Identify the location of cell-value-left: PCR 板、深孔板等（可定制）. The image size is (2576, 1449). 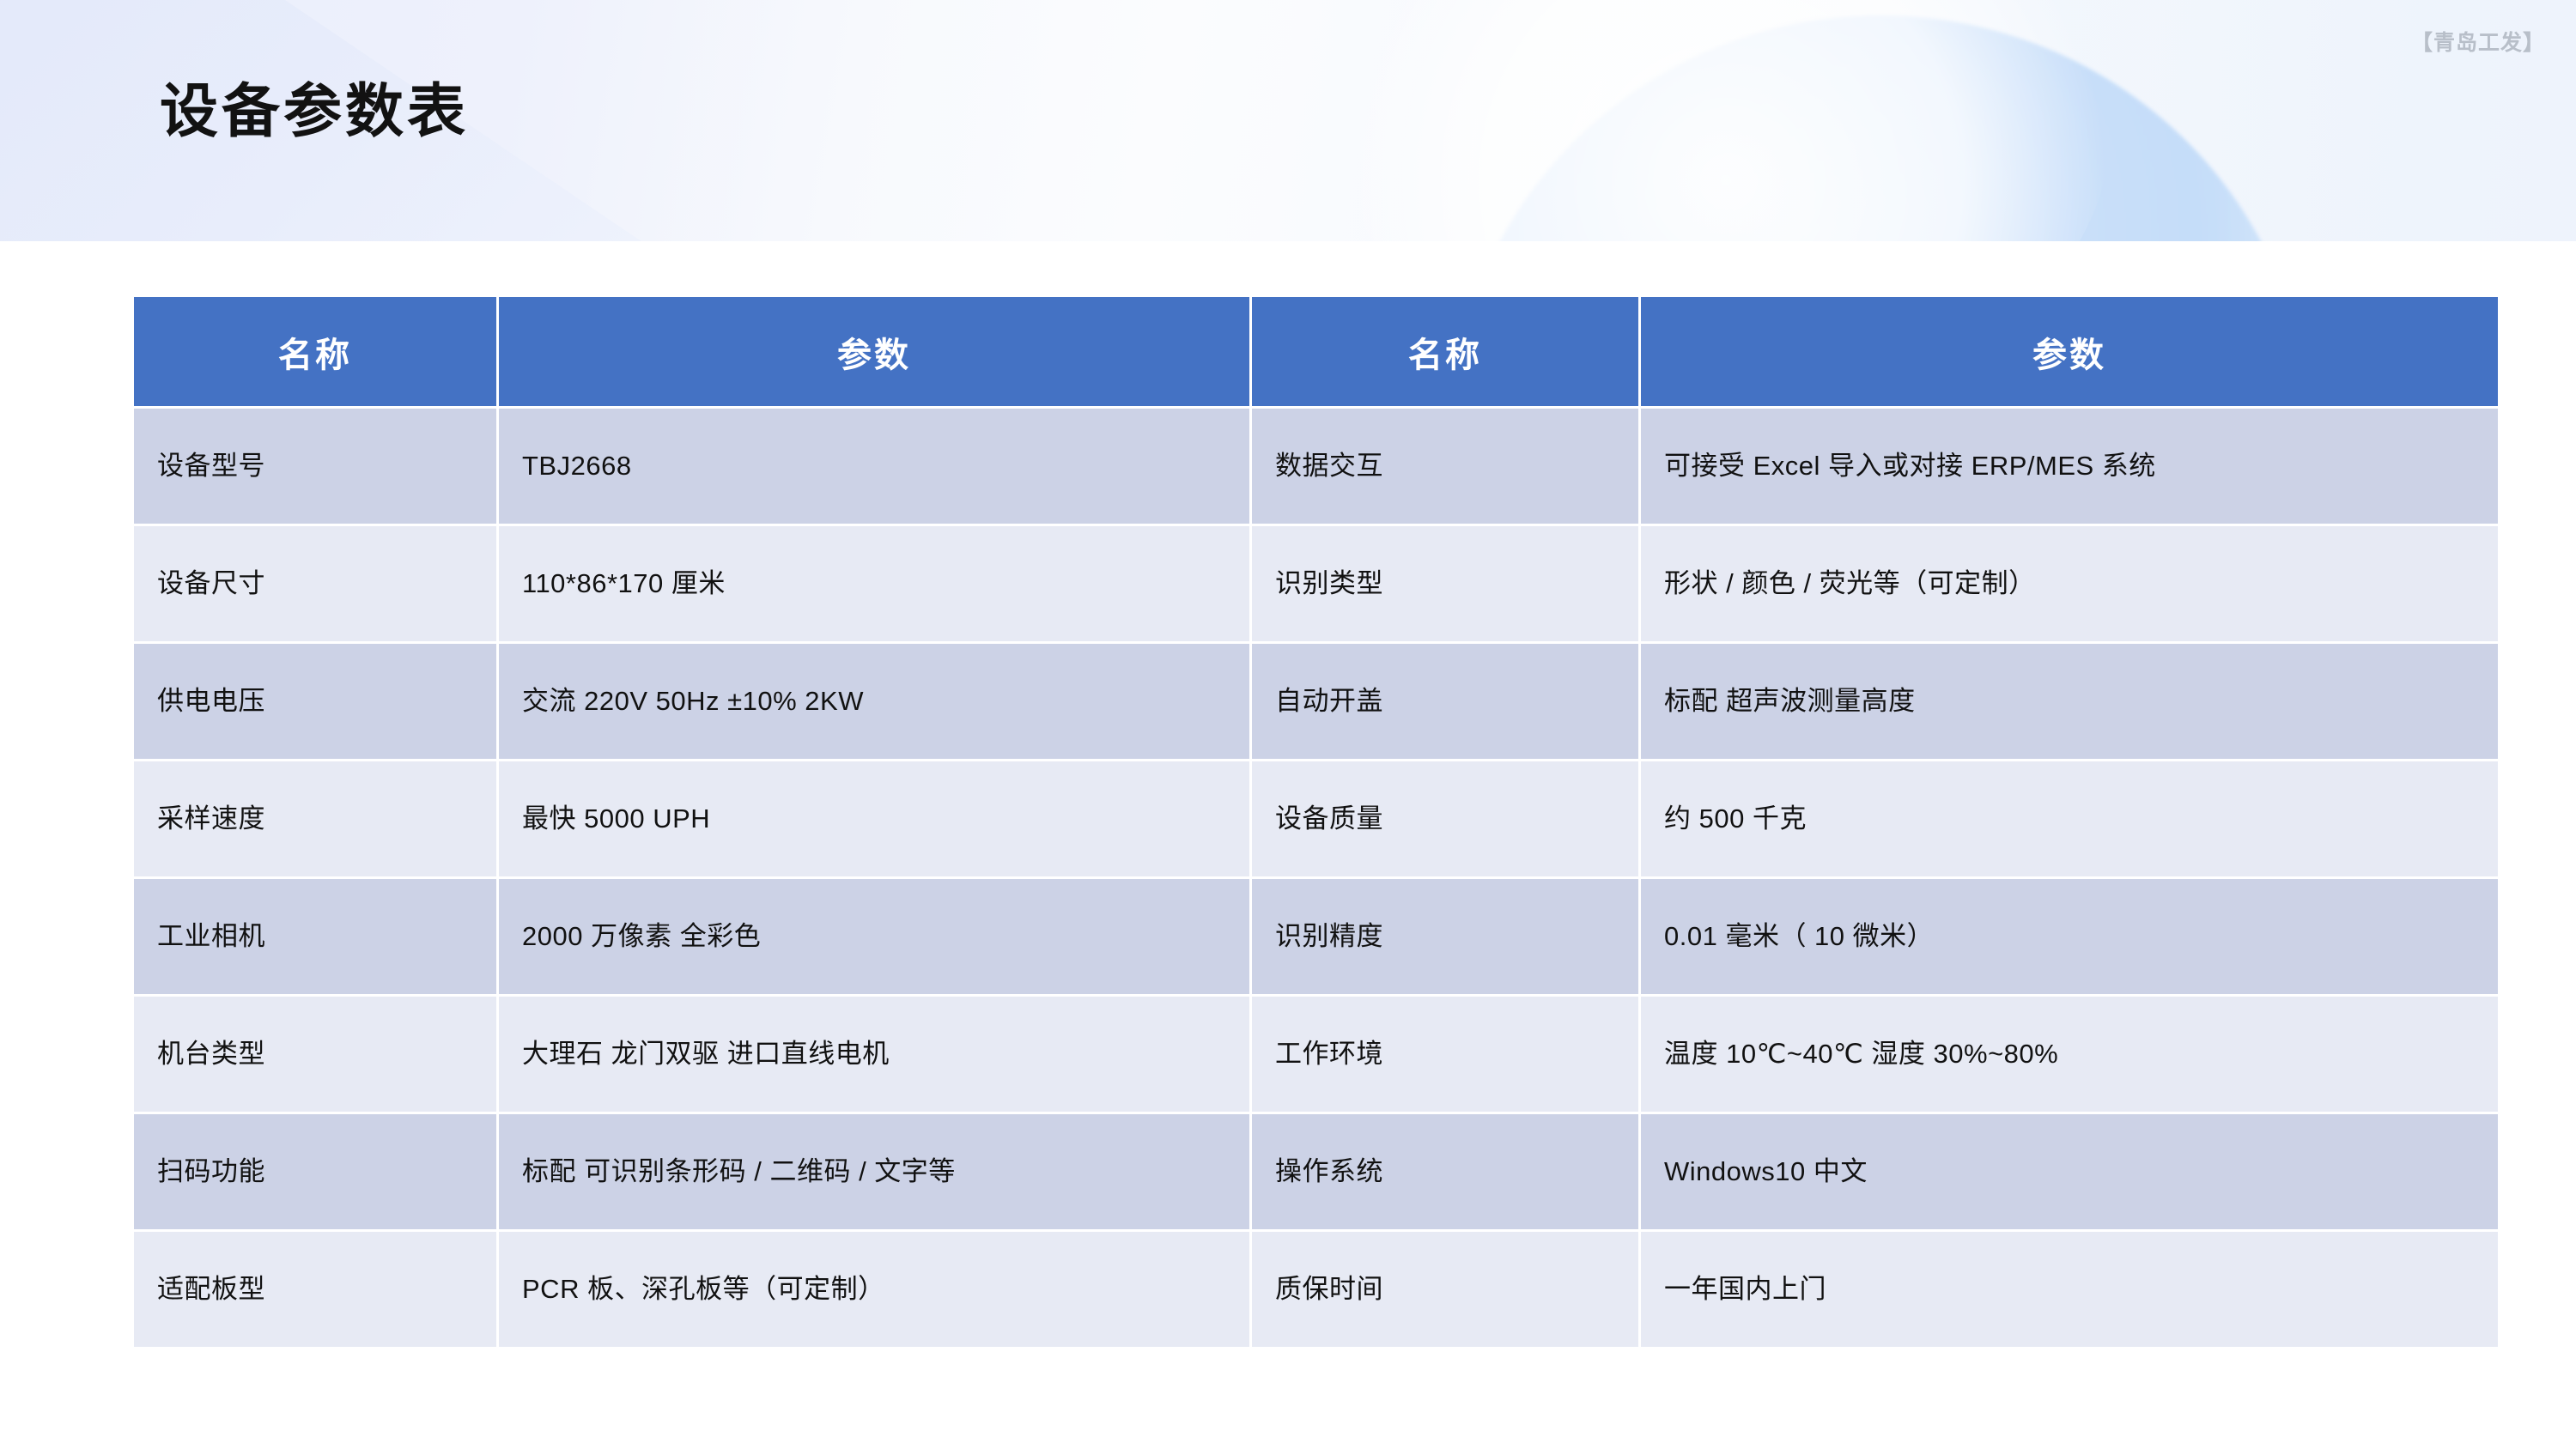
(874, 1289).